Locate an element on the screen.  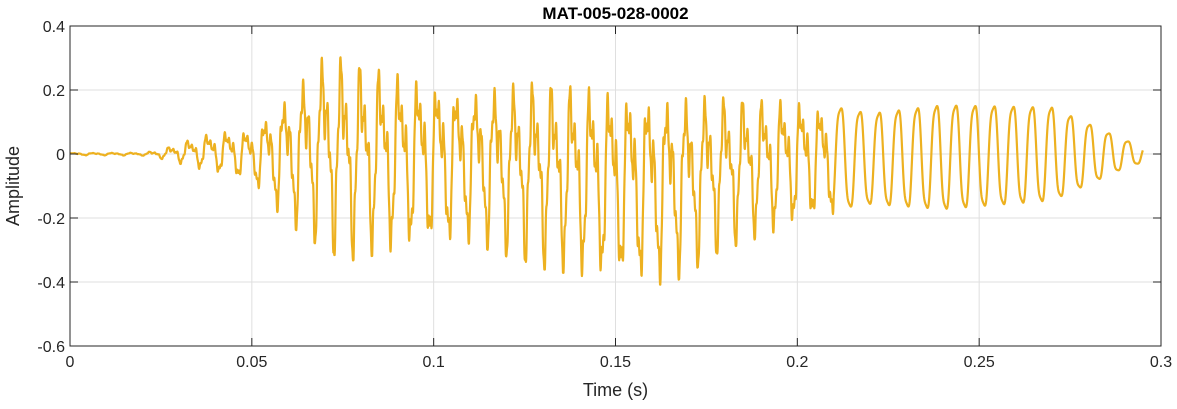
x-tick-label: 0.05 is located at coordinates (251, 362).